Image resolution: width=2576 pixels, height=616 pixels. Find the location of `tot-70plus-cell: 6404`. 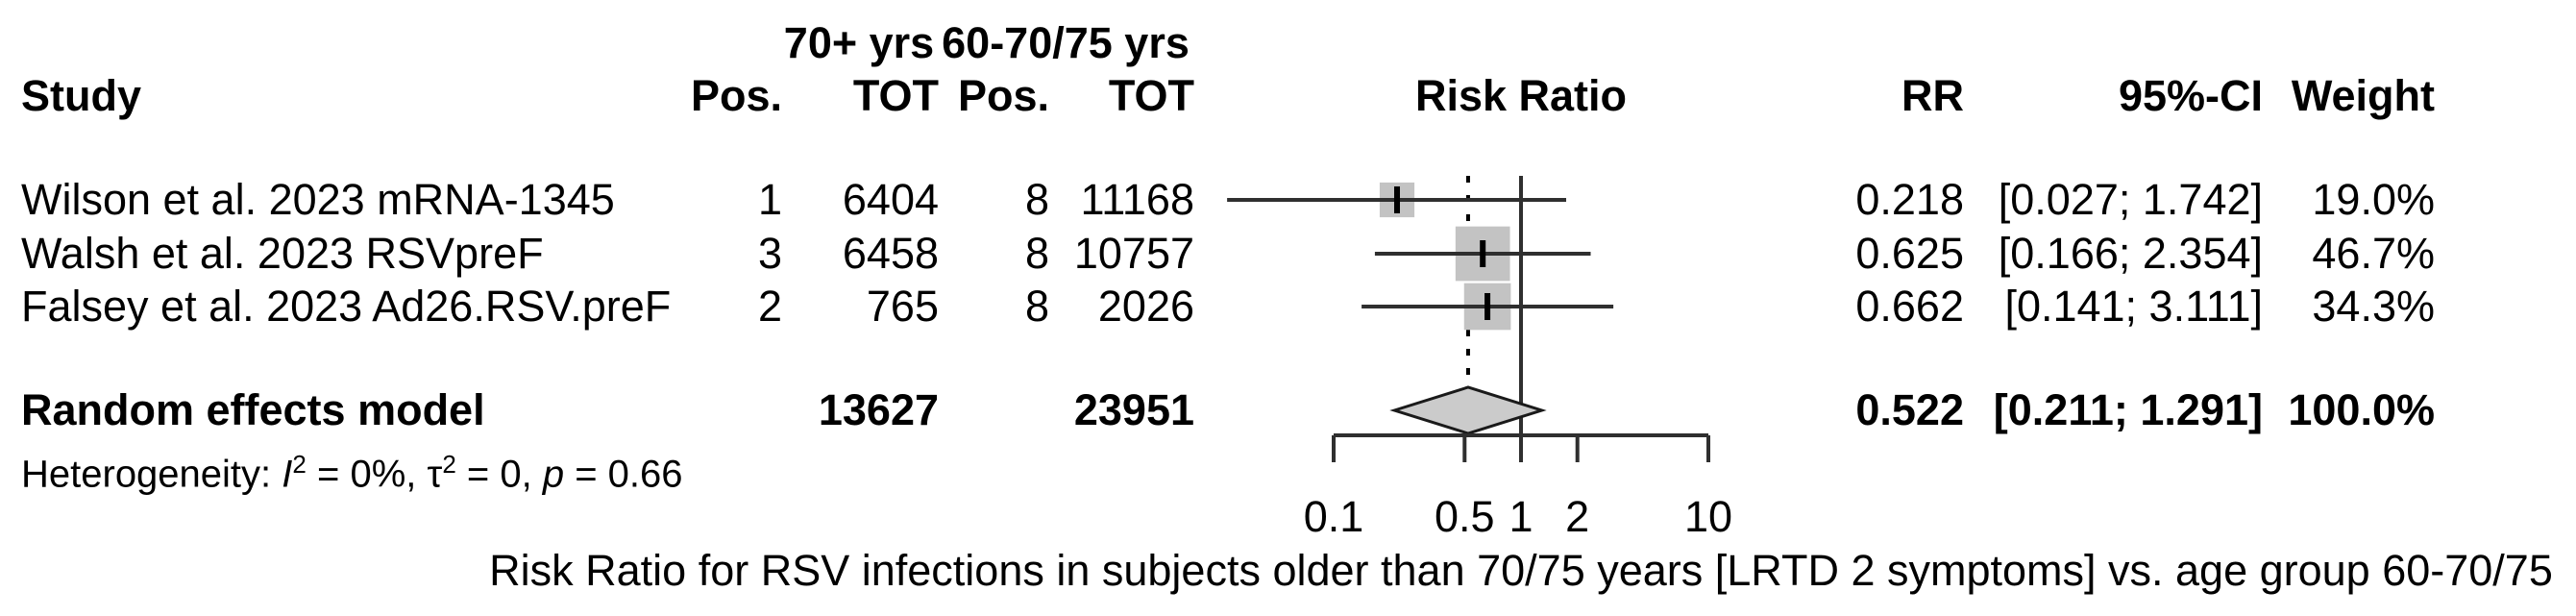

tot-70plus-cell: 6404 is located at coordinates (890, 199).